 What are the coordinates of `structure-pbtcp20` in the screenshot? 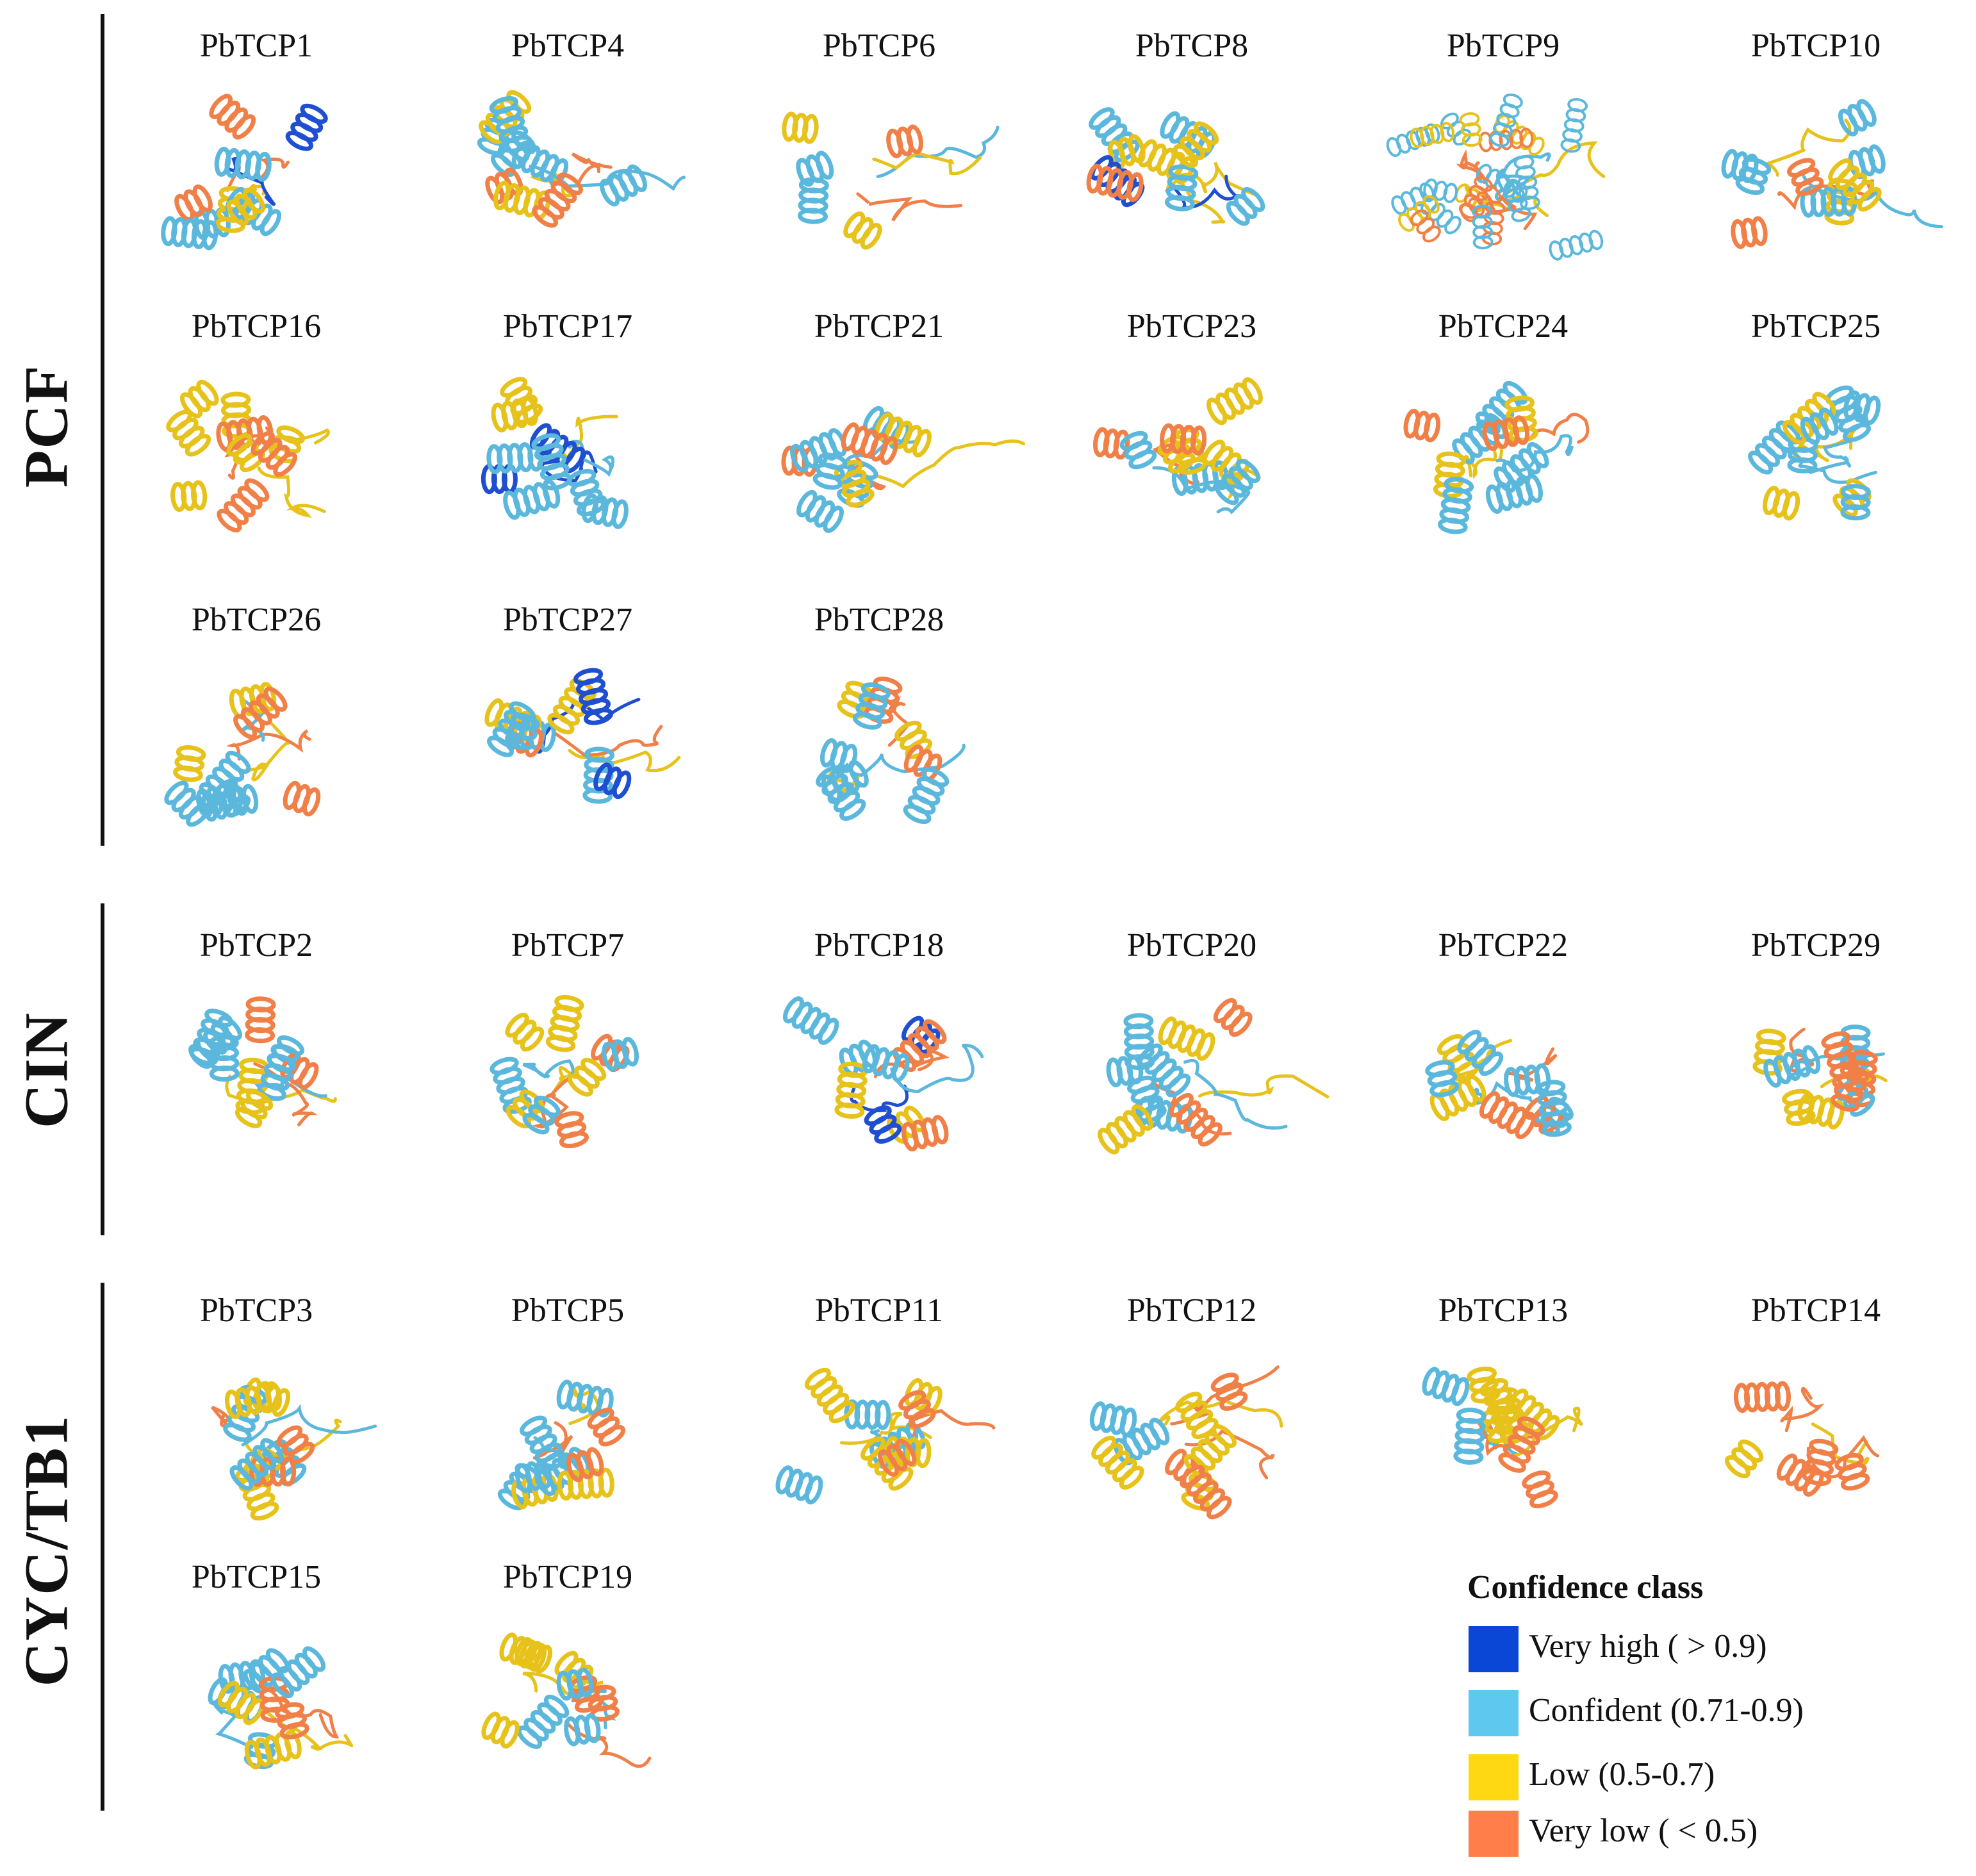 It's located at (1214, 1076).